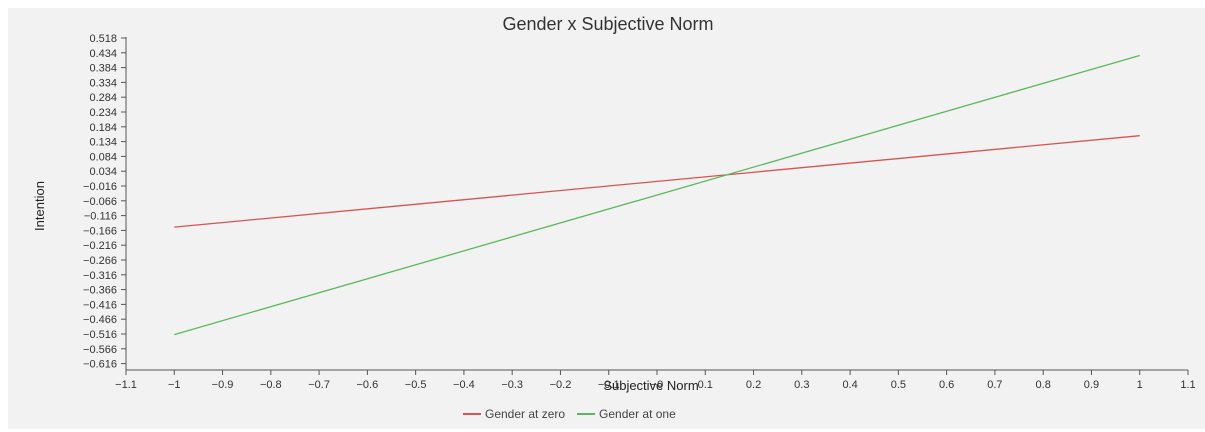 This screenshot has width=1205, height=432. What do you see at coordinates (174, 385) in the screenshot?
I see `x-tick-label: −1` at bounding box center [174, 385].